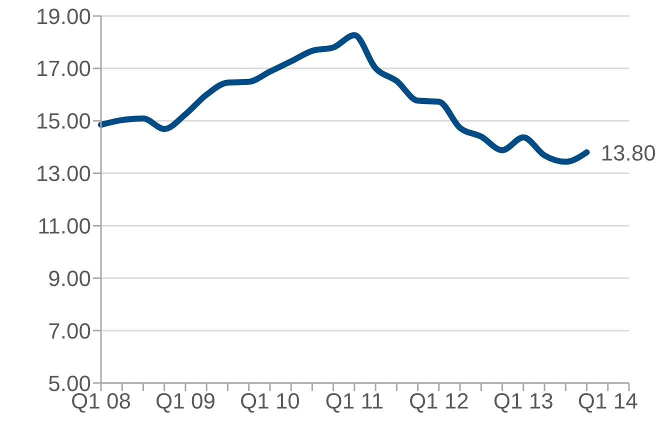 This screenshot has height=428, width=669. What do you see at coordinates (69, 331) in the screenshot?
I see `y-tick-label: 7.00` at bounding box center [69, 331].